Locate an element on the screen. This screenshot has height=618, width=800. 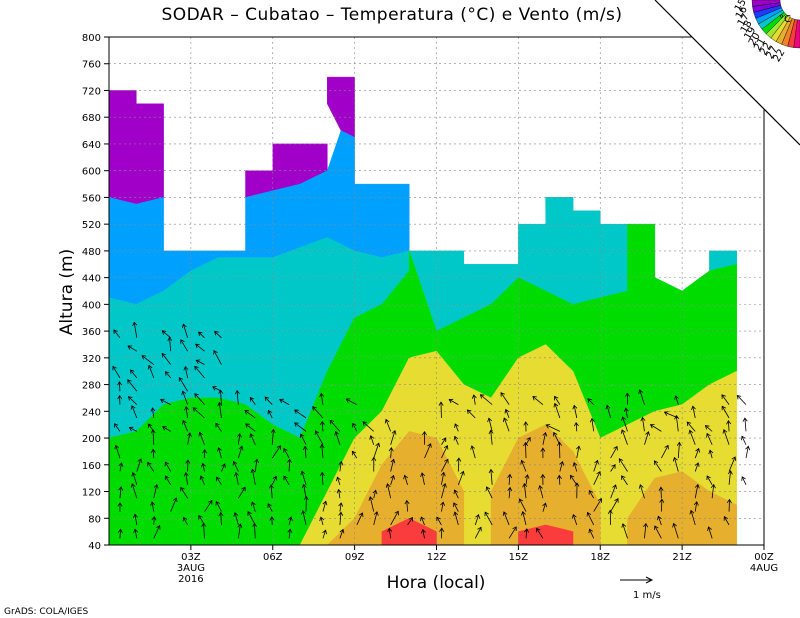
y-tick-label-760: 760 is located at coordinates (91, 65).